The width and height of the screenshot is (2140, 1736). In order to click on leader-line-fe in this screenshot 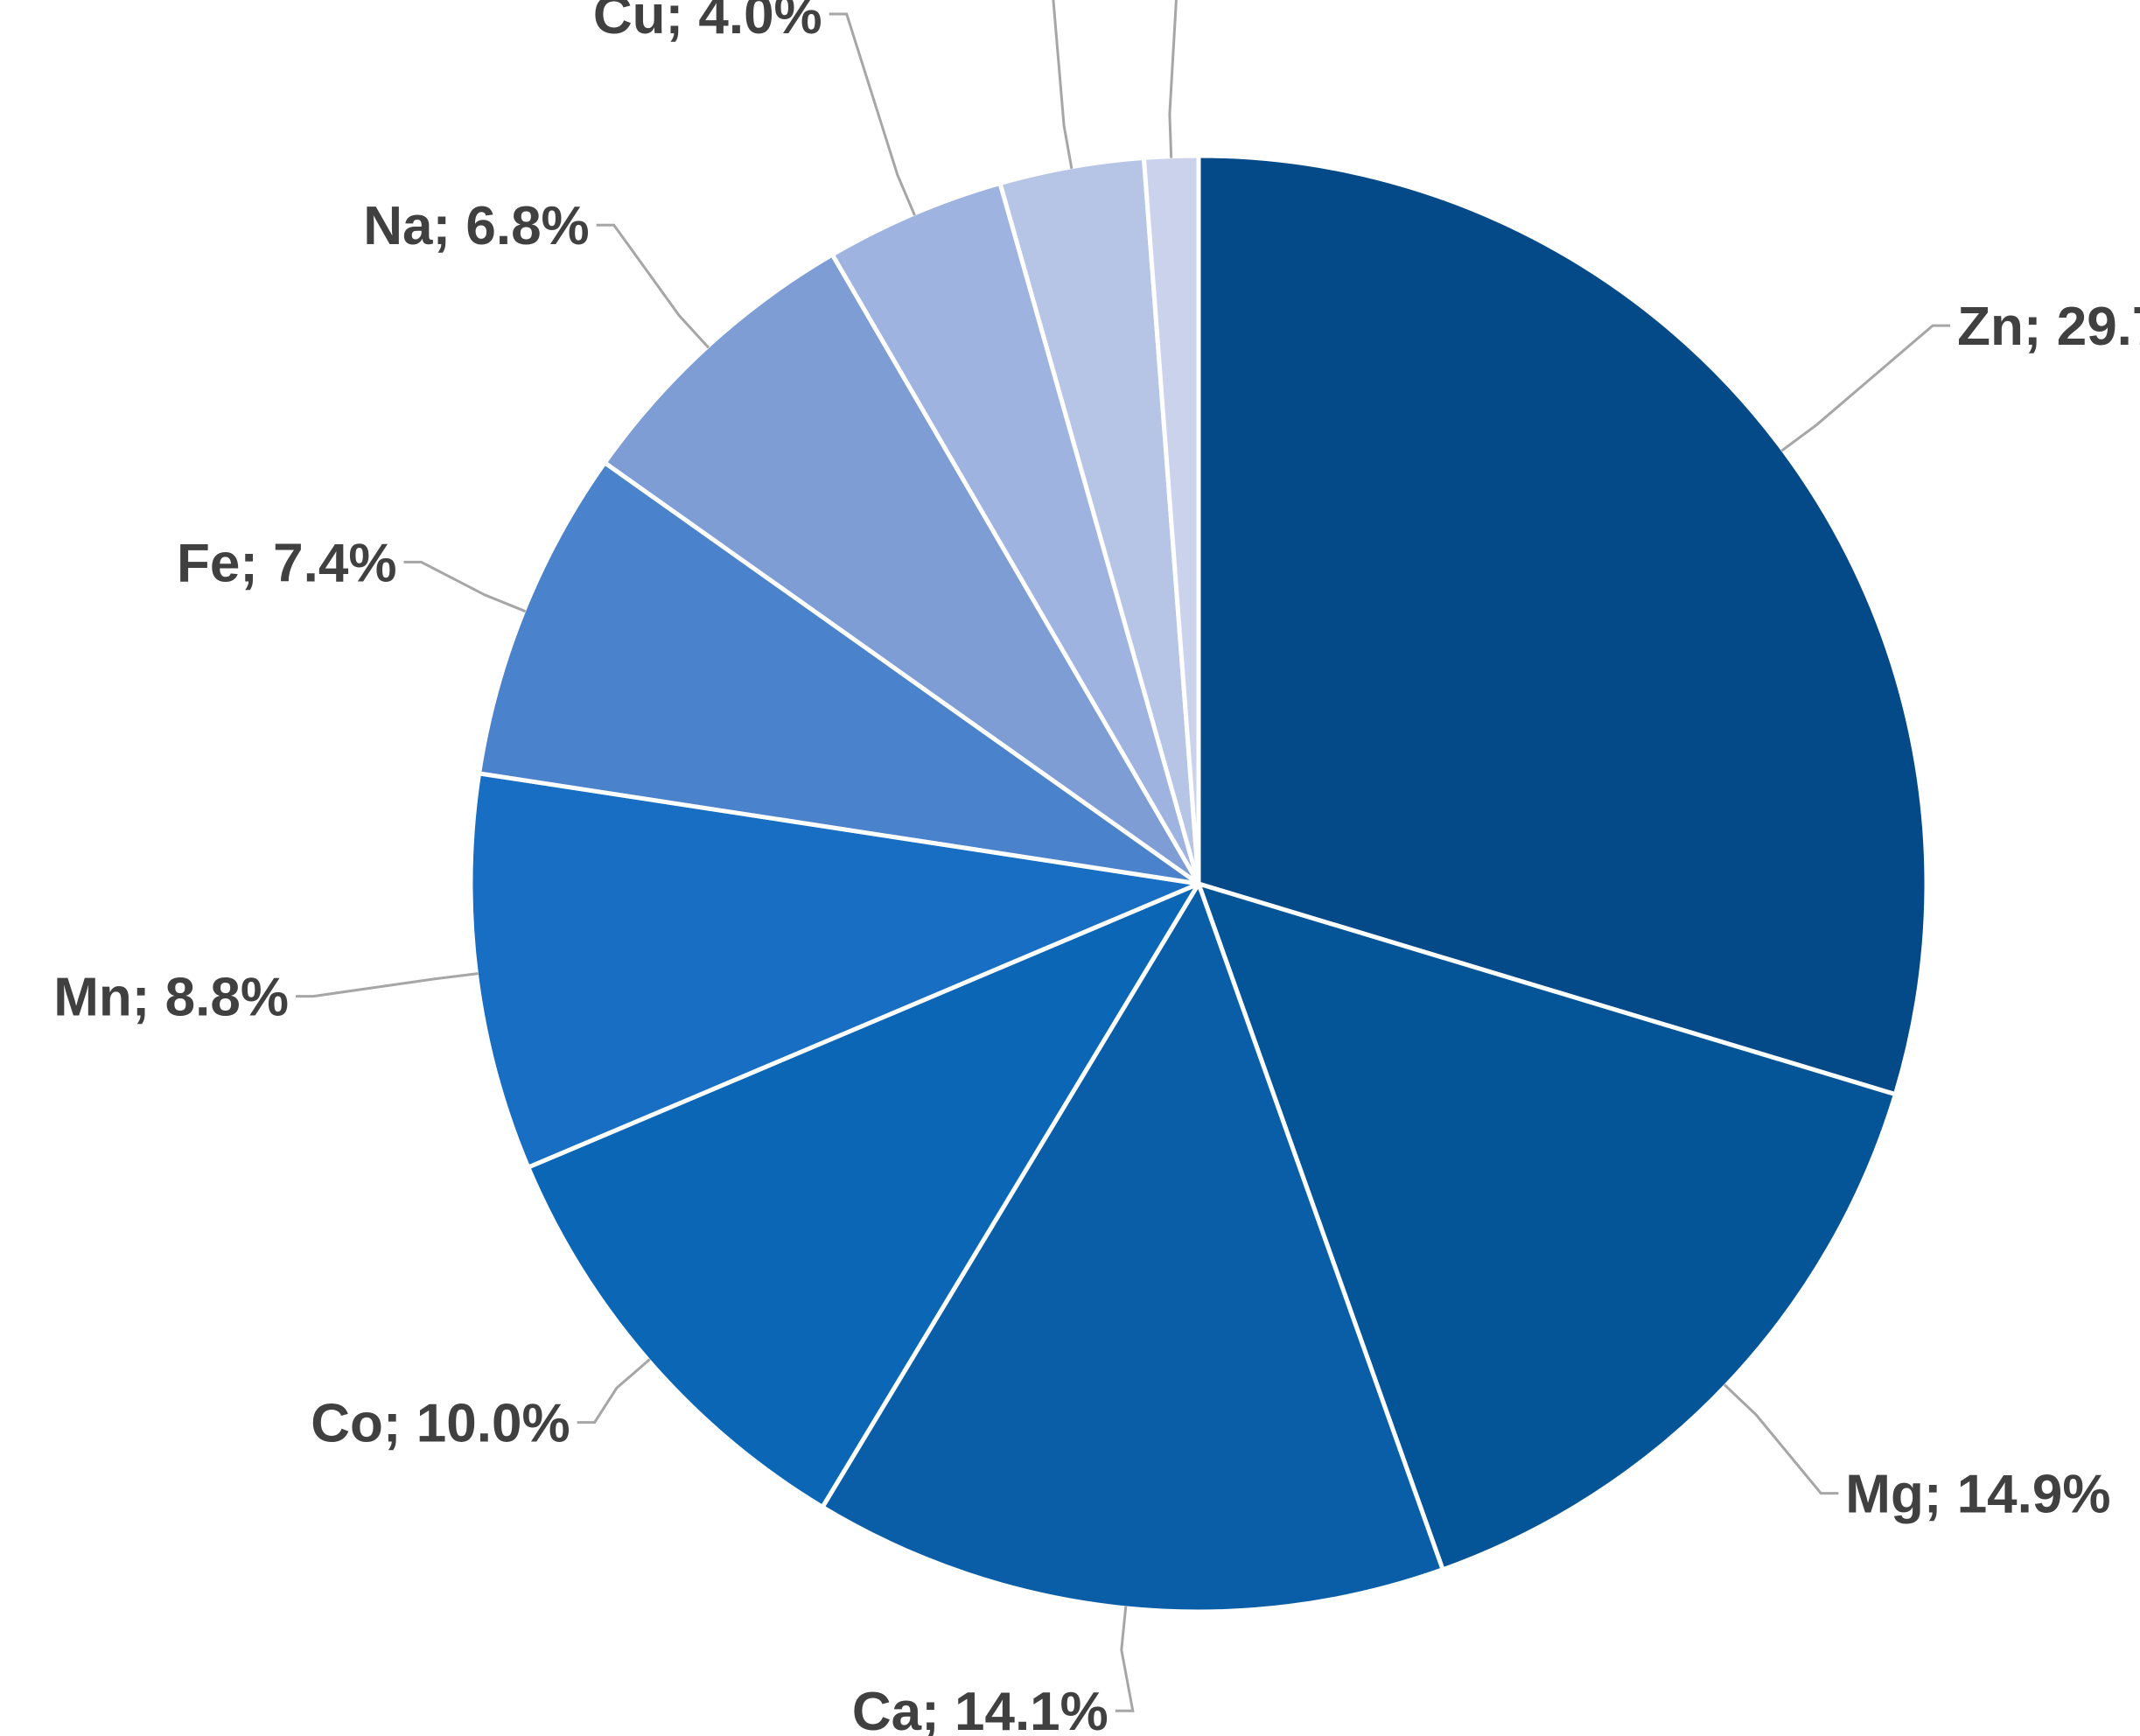, I will do `click(465, 586)`.